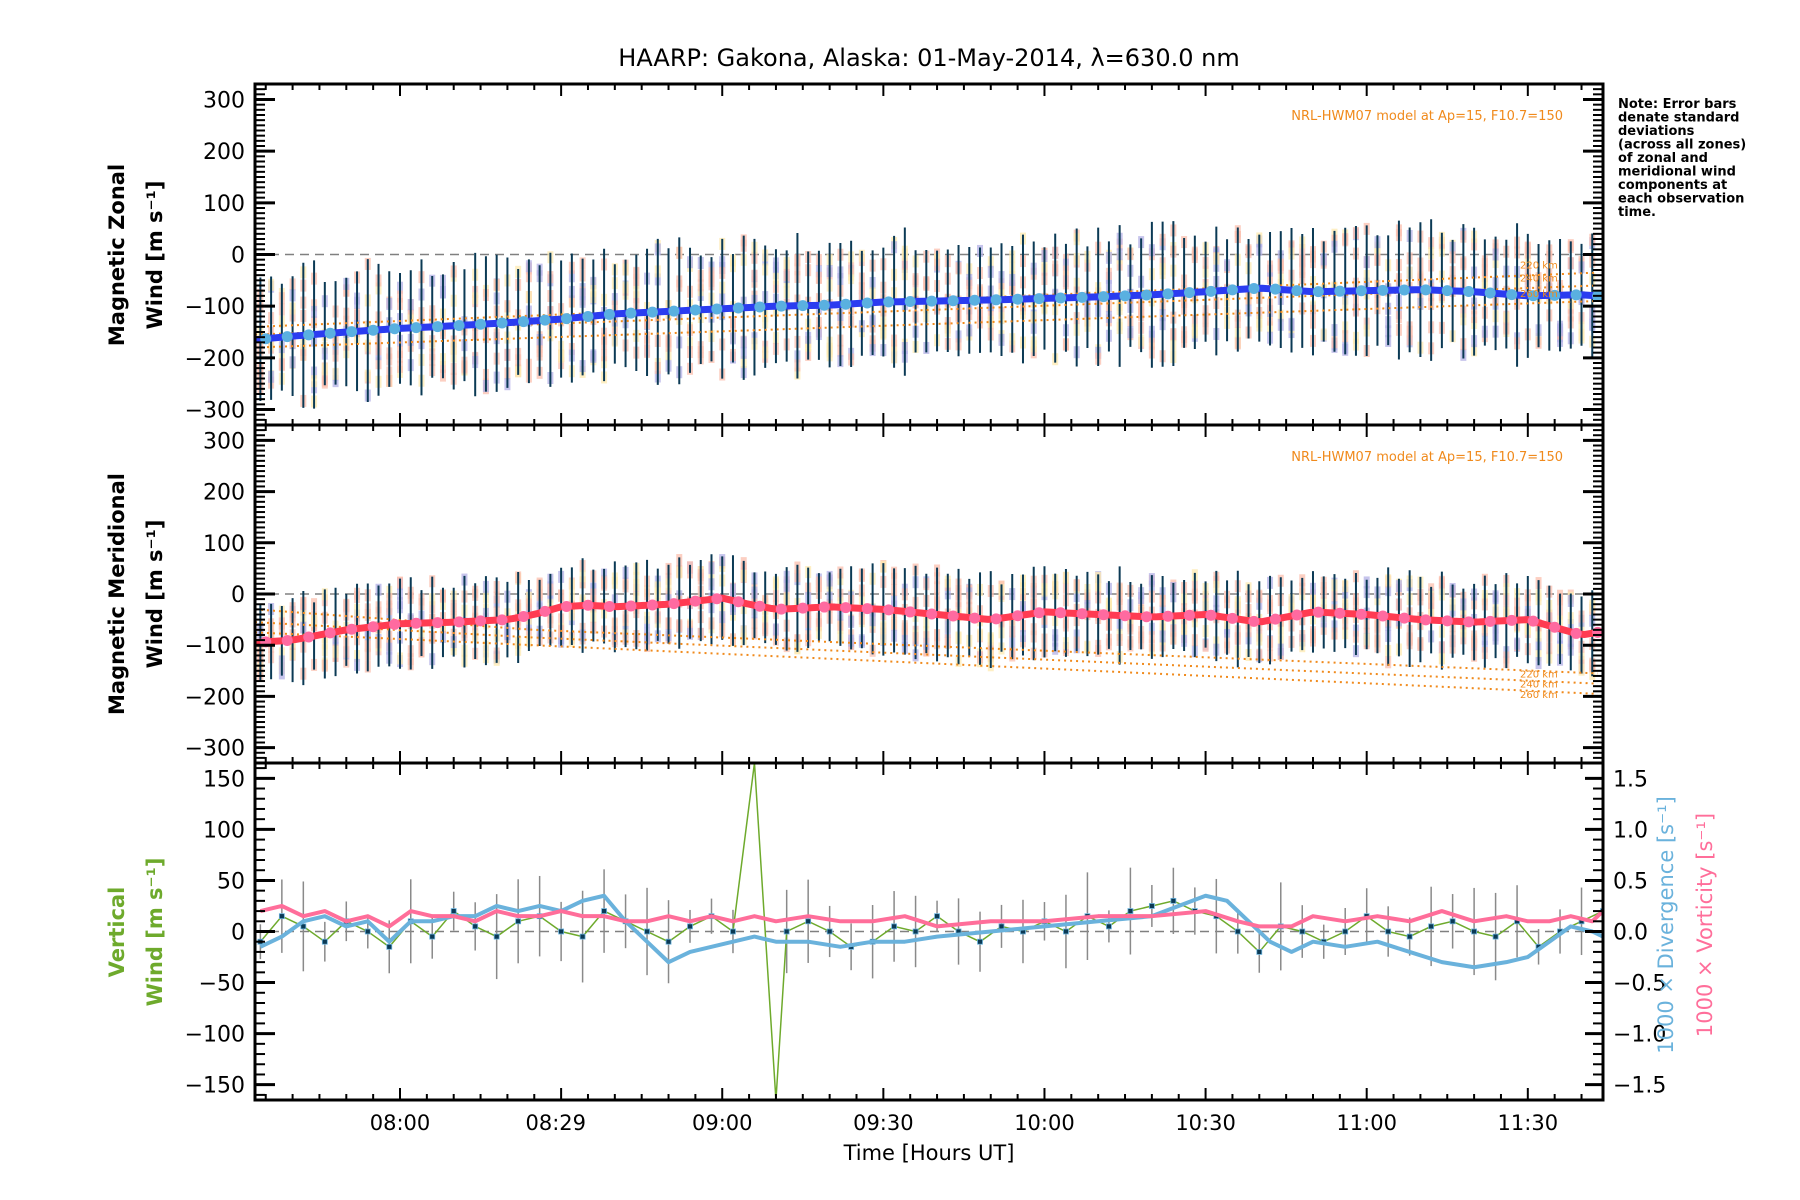  Describe the element at coordinates (1666, 925) in the screenshot. I see `y2-axis-label-divergence: 1000 × Divergence [s⁻¹]` at that location.